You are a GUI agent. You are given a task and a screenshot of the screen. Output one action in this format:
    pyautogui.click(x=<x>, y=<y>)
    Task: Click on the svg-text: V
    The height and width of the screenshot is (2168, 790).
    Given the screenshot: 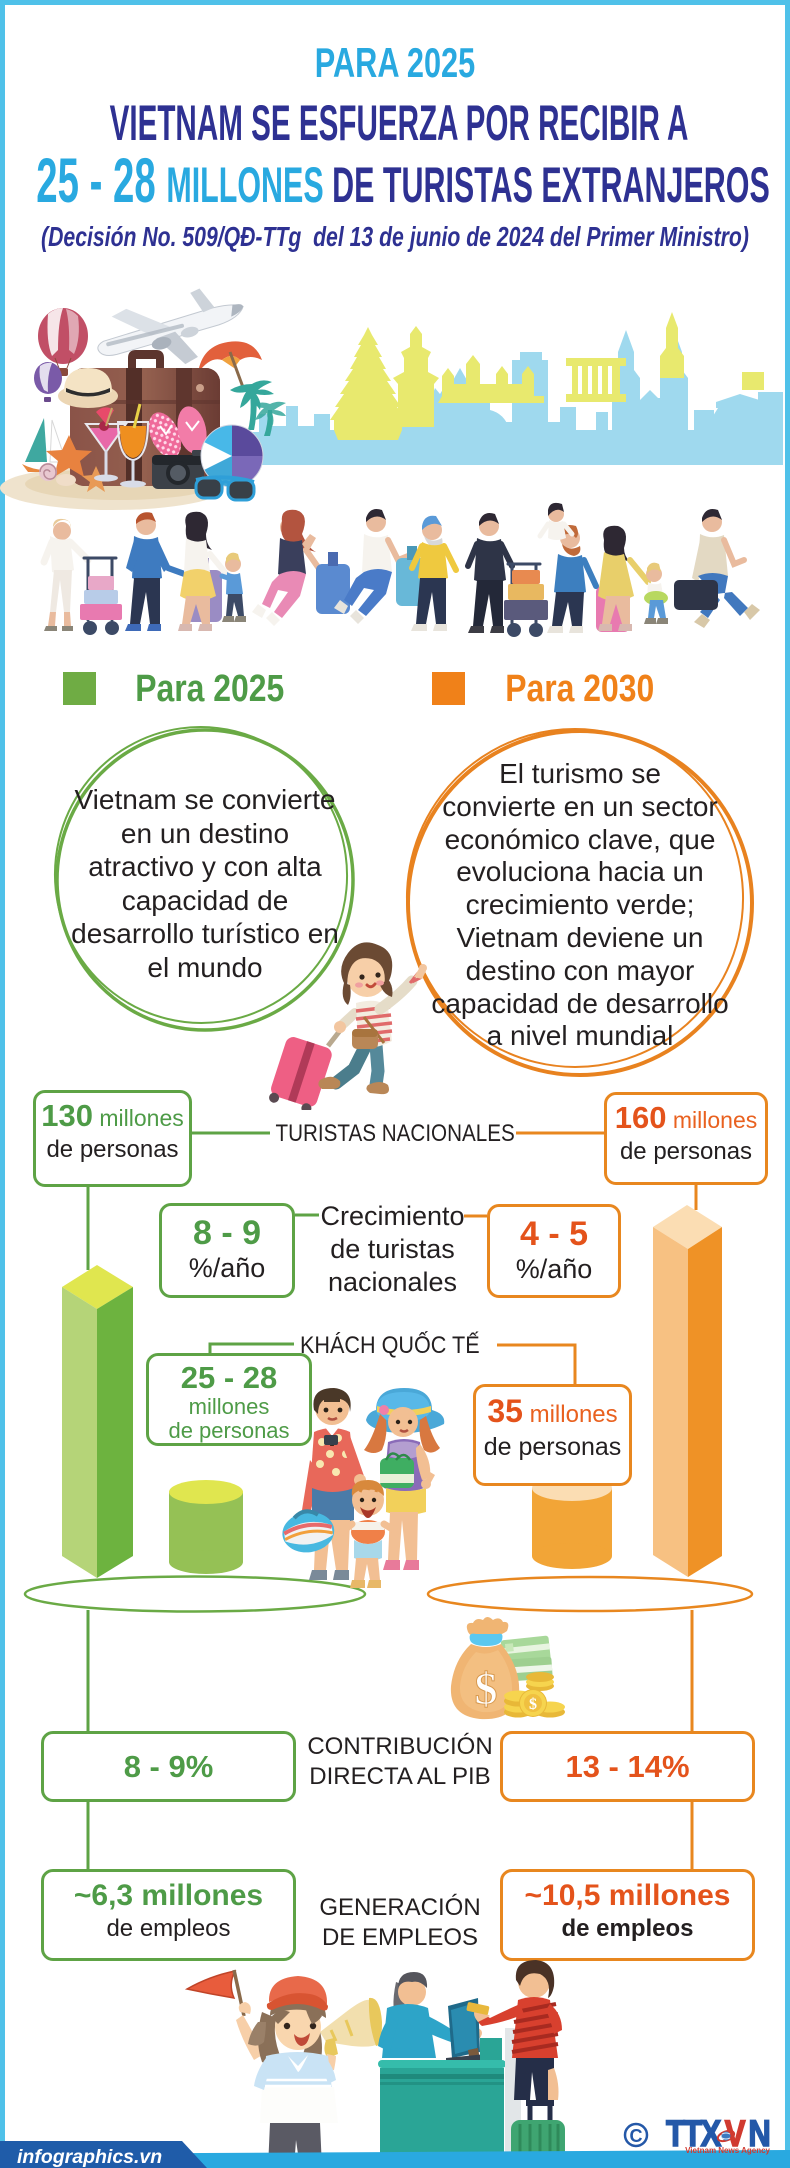 What is the action you would take?
    pyautogui.click(x=735, y=2134)
    